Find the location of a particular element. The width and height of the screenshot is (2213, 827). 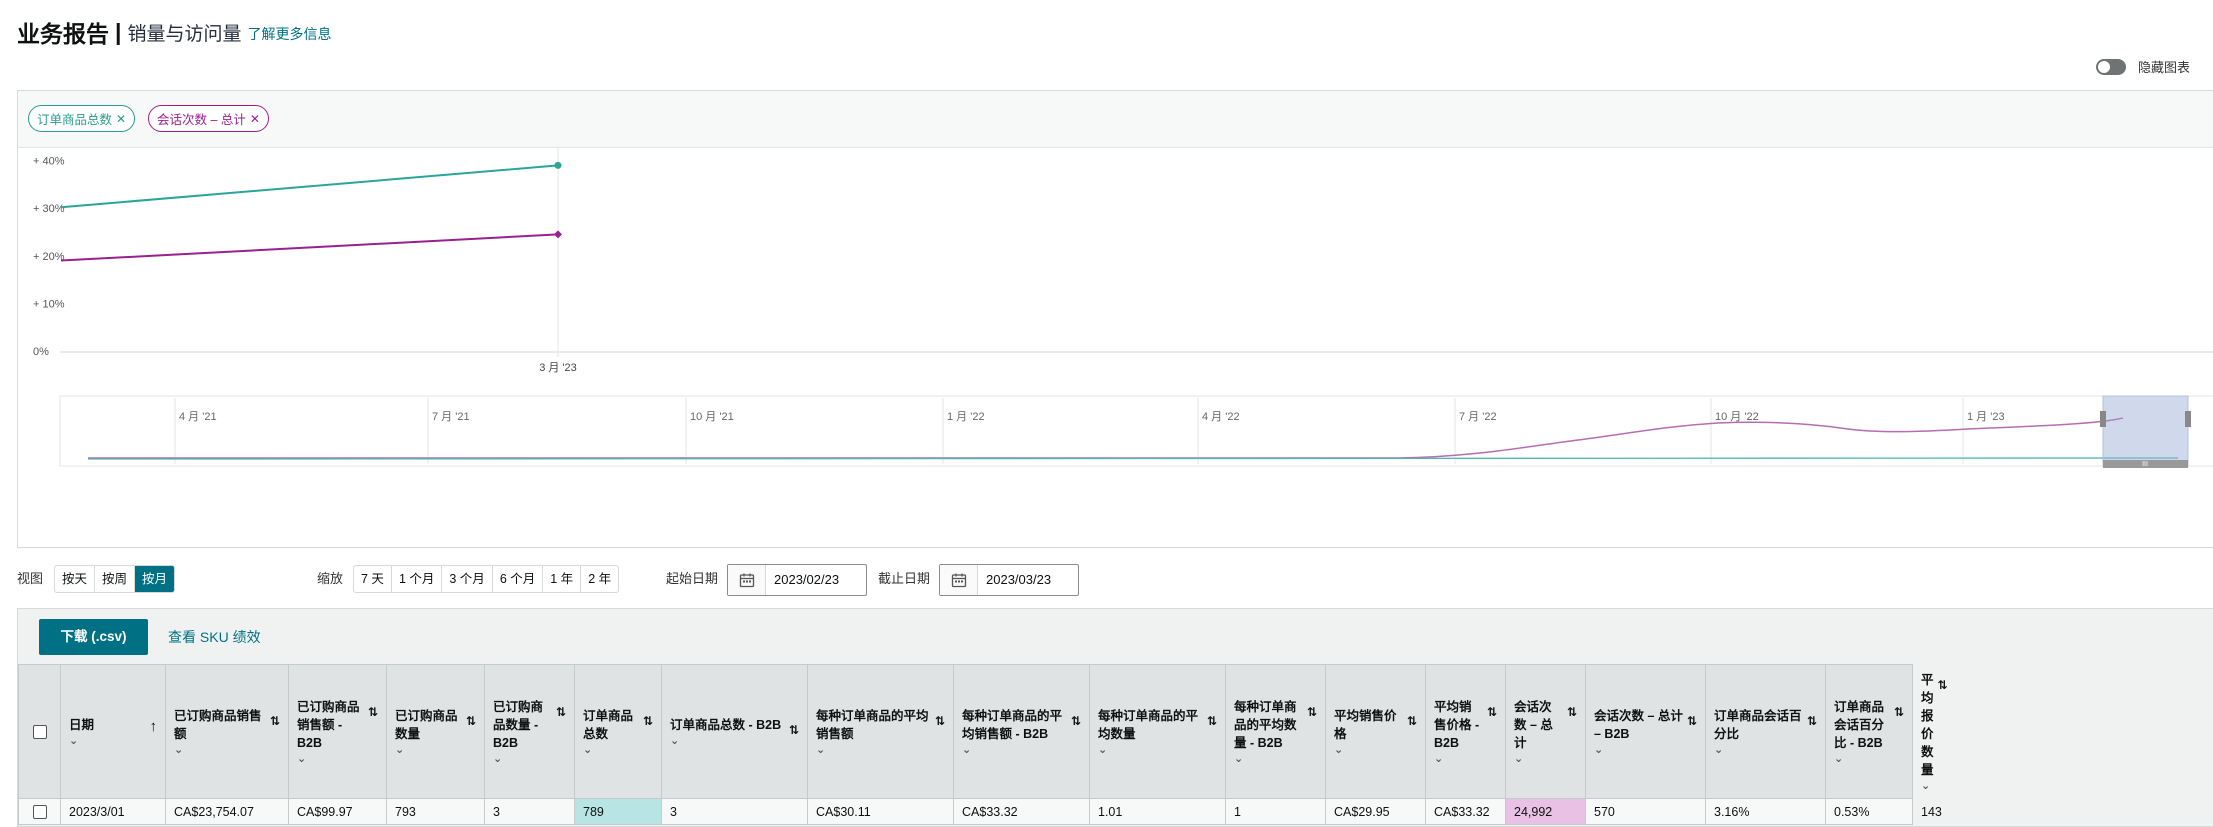

column-header: 已订购商品数量 ⌄ ⇅ is located at coordinates (435, 731).